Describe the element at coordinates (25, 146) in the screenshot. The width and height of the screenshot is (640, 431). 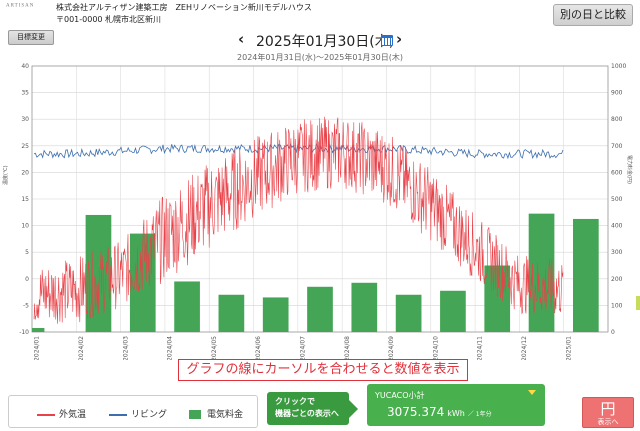
I see `y-tick-label-left: 25` at that location.